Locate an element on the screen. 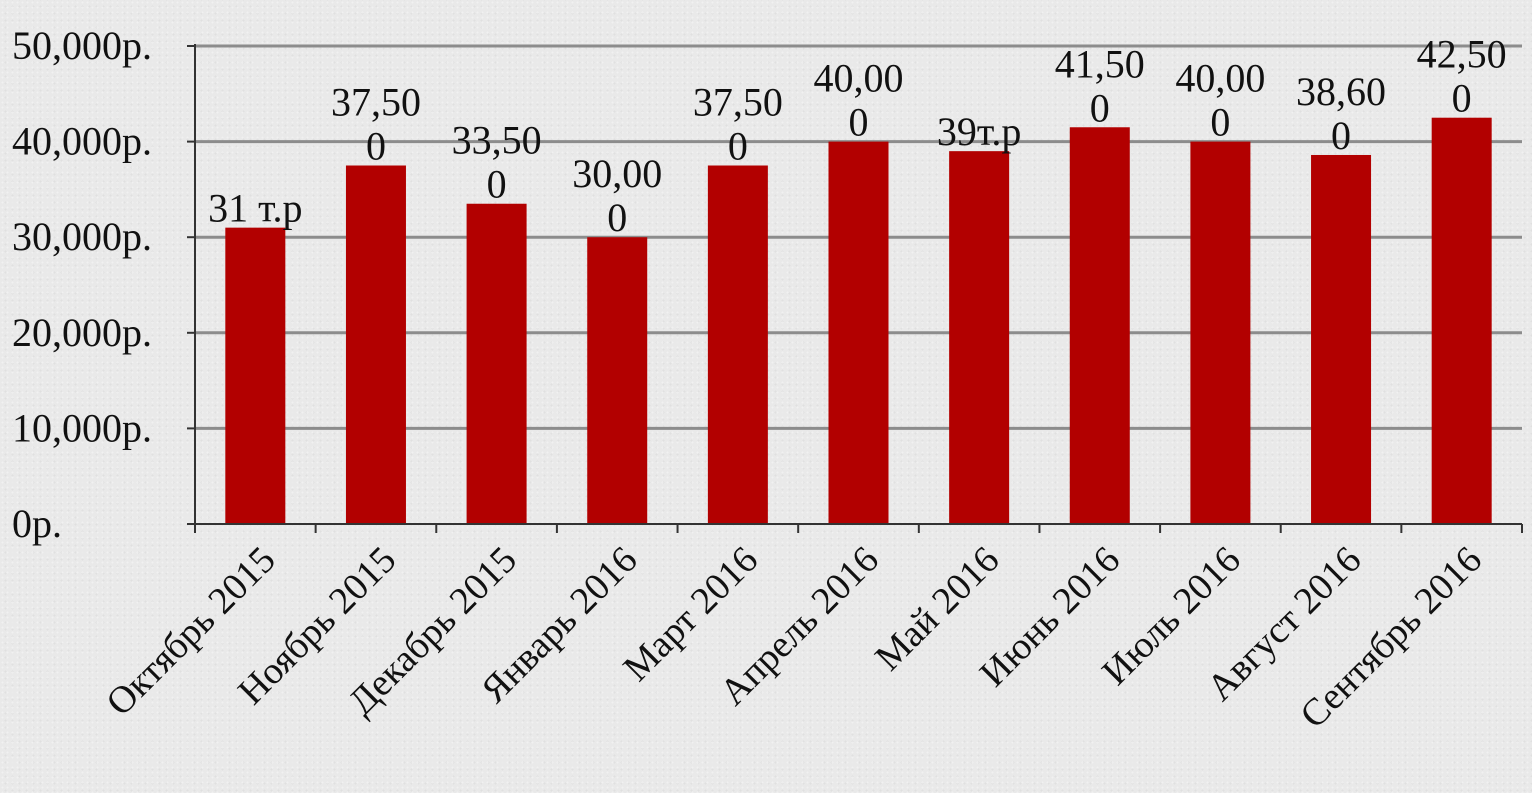 The height and width of the screenshot is (793, 1532). data-label: 42,50 is located at coordinates (1462, 54).